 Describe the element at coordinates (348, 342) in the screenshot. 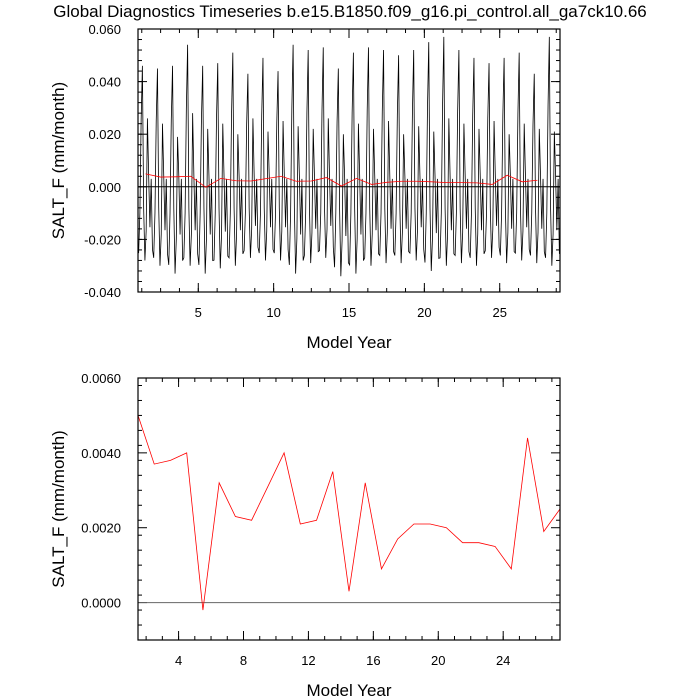

I see `top-xaxis-title: Model Year` at that location.